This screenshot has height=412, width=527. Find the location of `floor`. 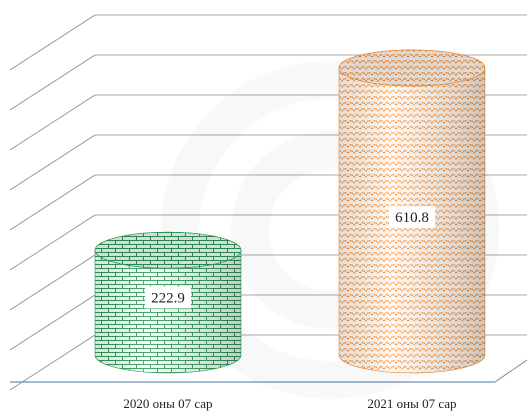

floor is located at coordinates (268, 371).